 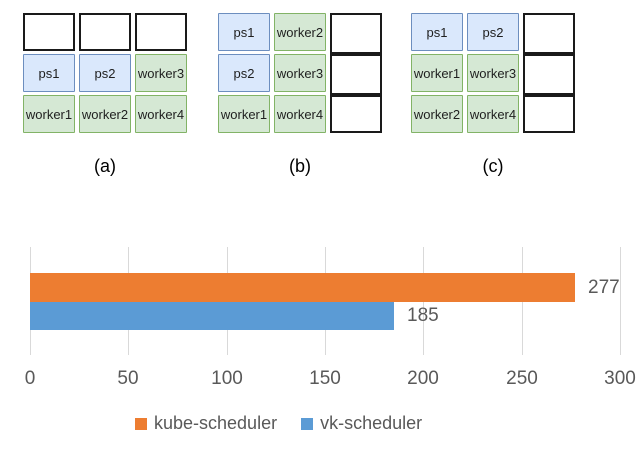 I want to click on legend-label: kube-scheduler, so click(x=216, y=423).